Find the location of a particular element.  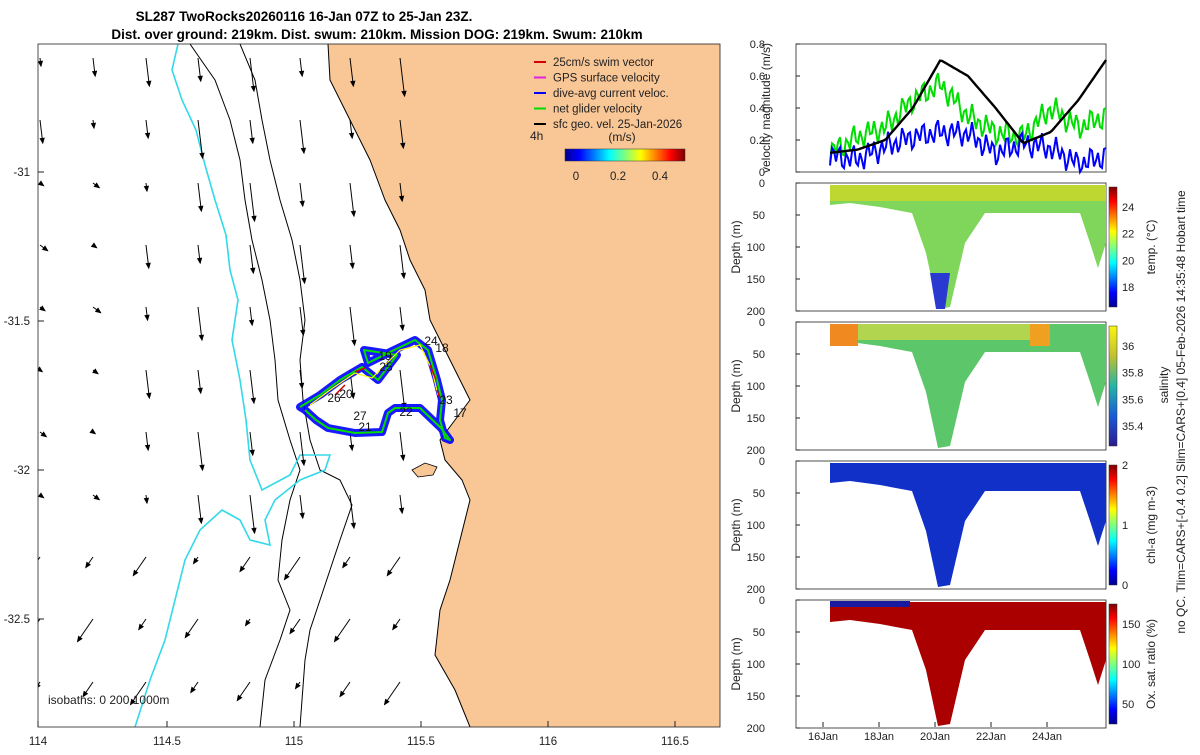

speed-colorbar is located at coordinates (625, 155).